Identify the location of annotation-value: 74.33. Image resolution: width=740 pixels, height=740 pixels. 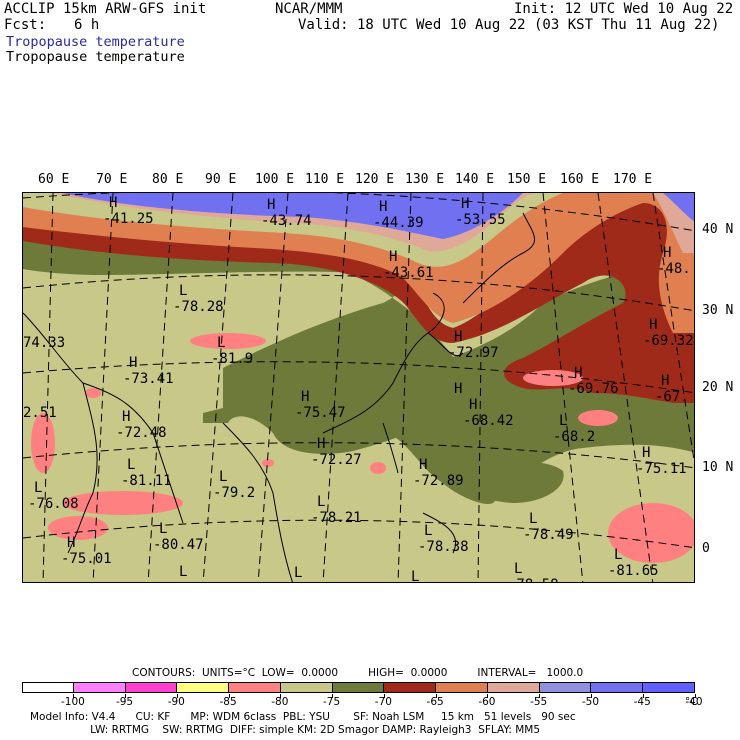
(44, 343).